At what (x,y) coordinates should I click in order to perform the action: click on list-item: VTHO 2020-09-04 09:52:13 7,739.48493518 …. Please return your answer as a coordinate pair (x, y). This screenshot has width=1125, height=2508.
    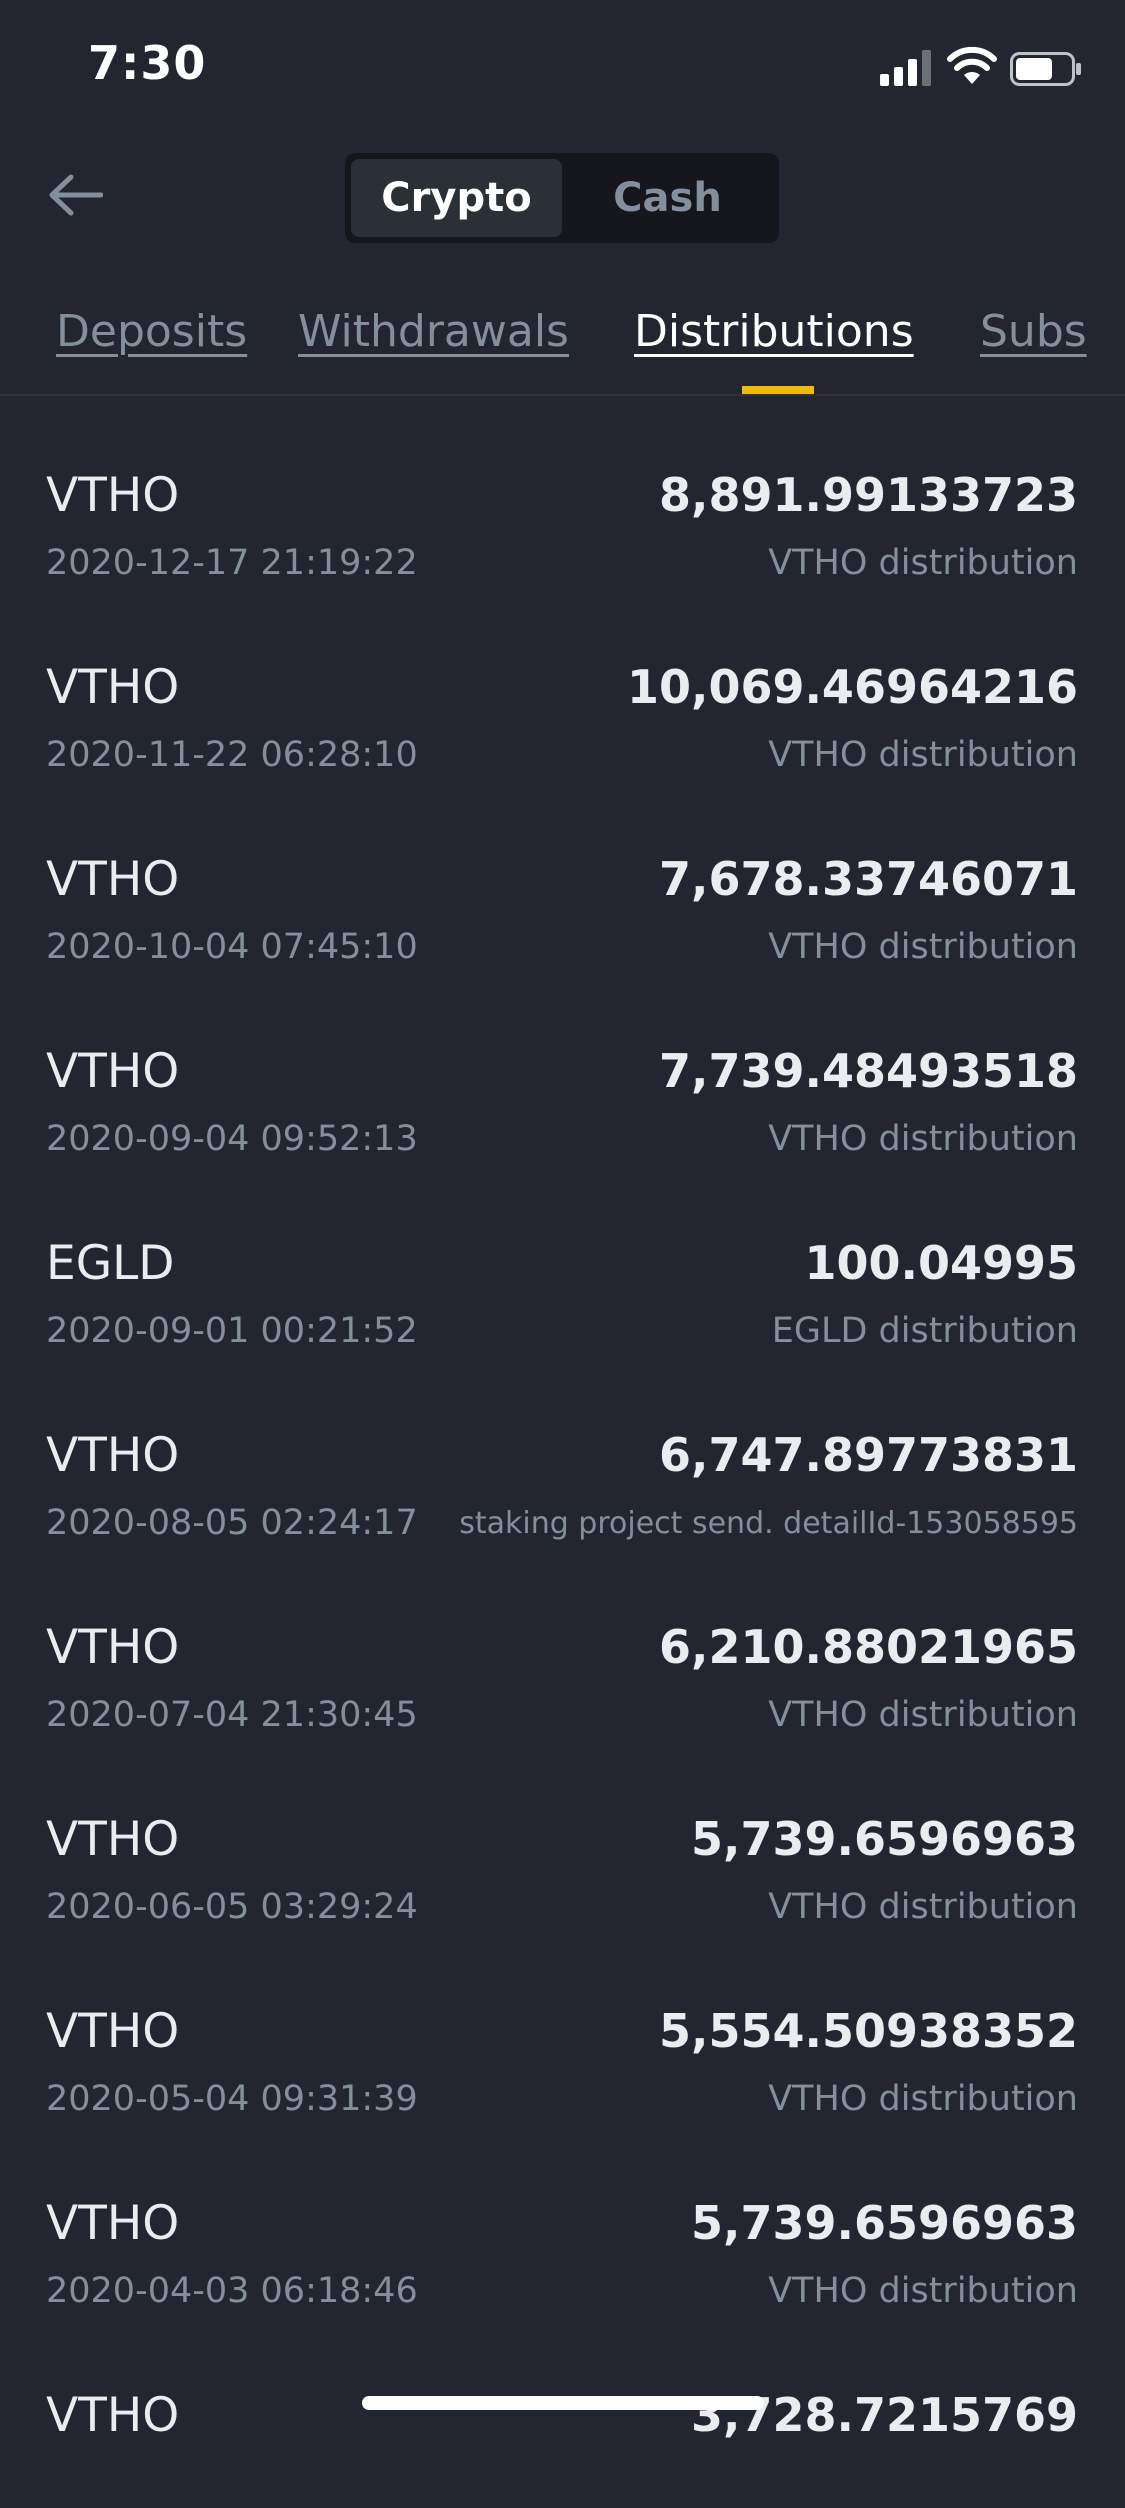
    Looking at the image, I should click on (562, 1068).